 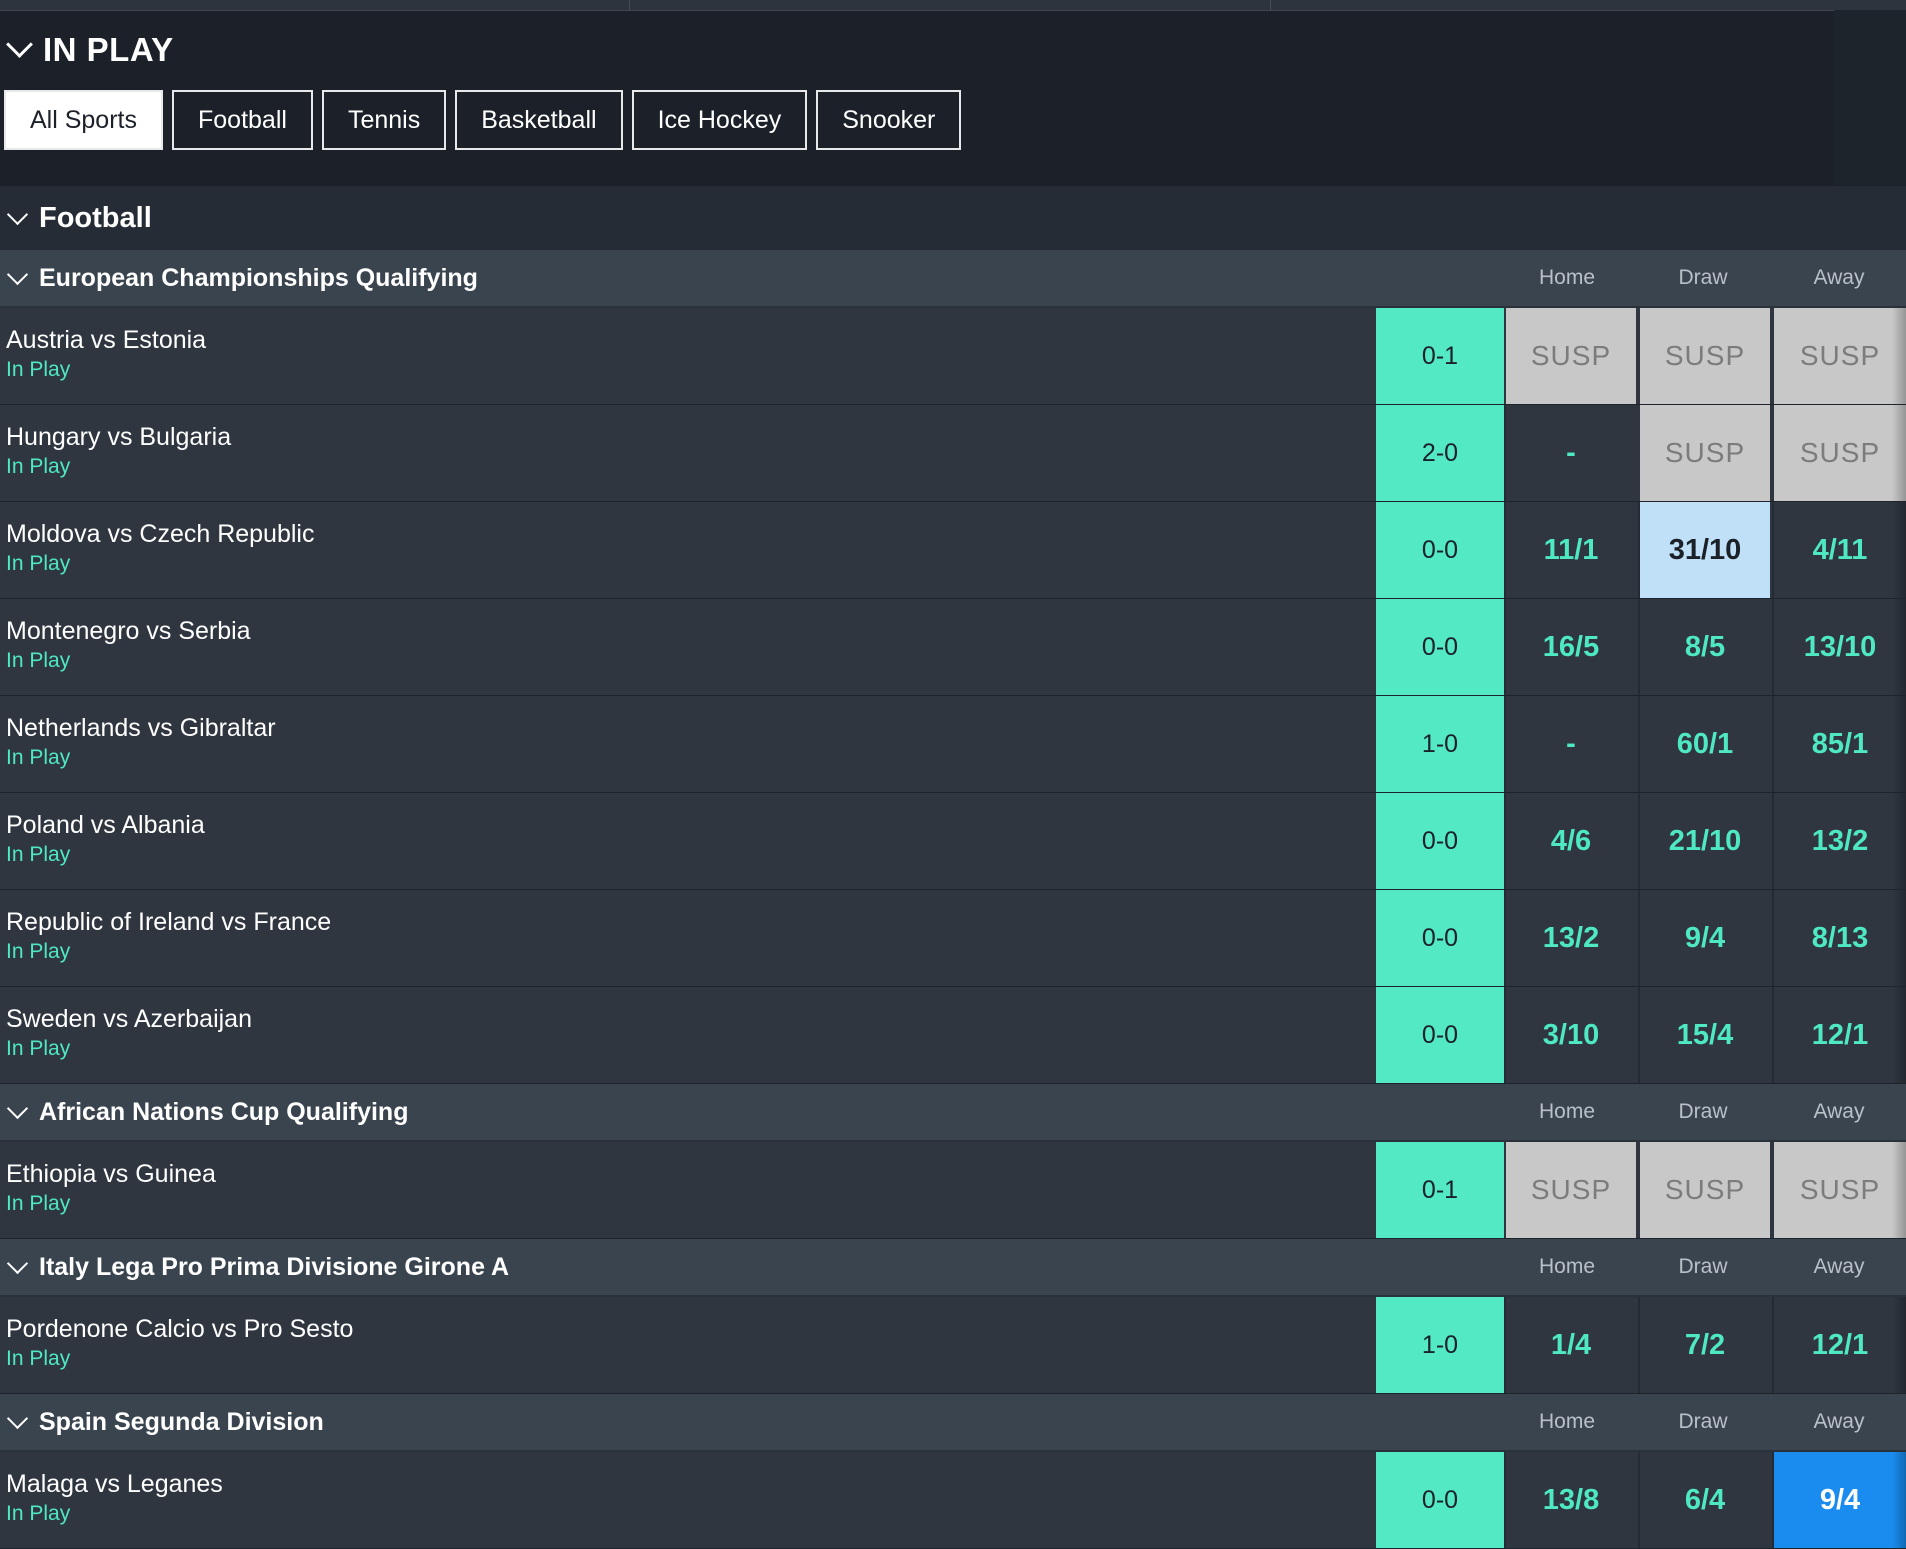 What do you see at coordinates (1704, 744) in the screenshot?
I see `odds-button-draw: 60/1` at bounding box center [1704, 744].